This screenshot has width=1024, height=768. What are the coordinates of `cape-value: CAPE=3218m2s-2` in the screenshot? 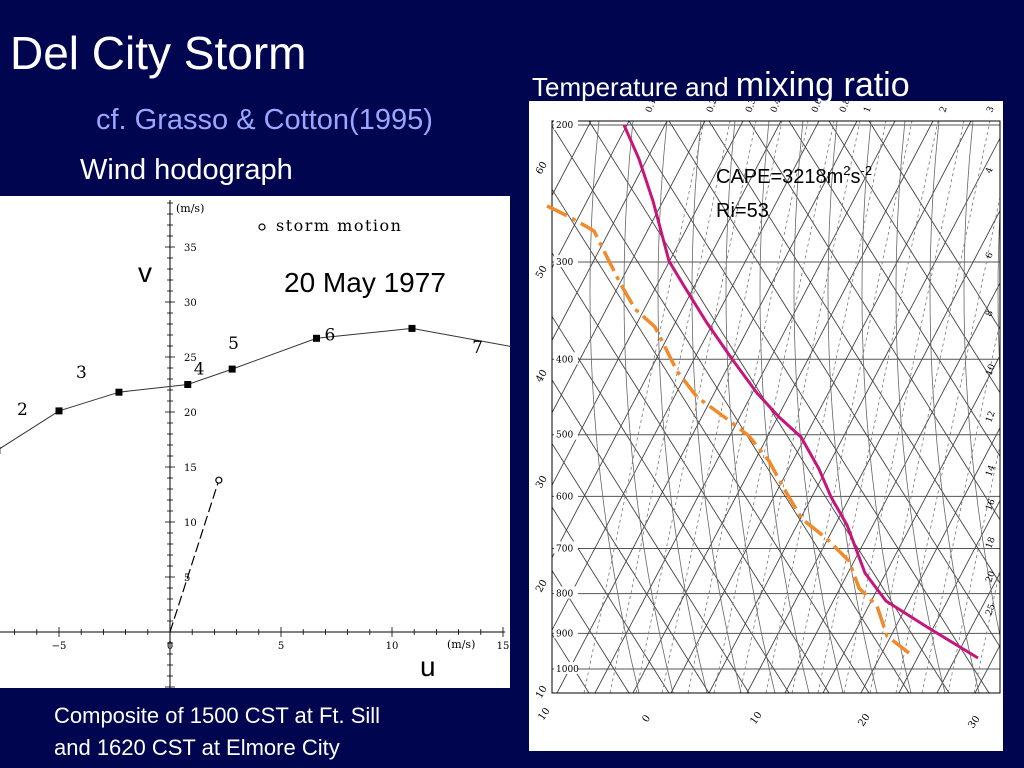 It's located at (794, 175).